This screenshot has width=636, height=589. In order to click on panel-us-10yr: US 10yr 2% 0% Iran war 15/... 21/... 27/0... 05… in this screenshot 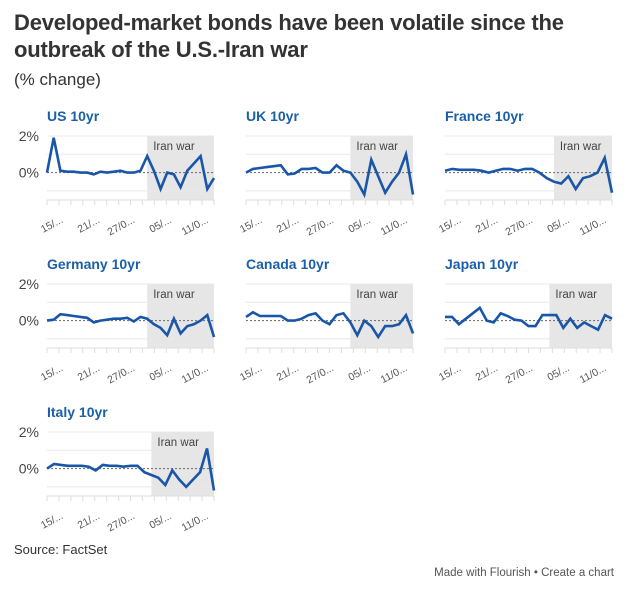, I will do `click(115, 178)`.